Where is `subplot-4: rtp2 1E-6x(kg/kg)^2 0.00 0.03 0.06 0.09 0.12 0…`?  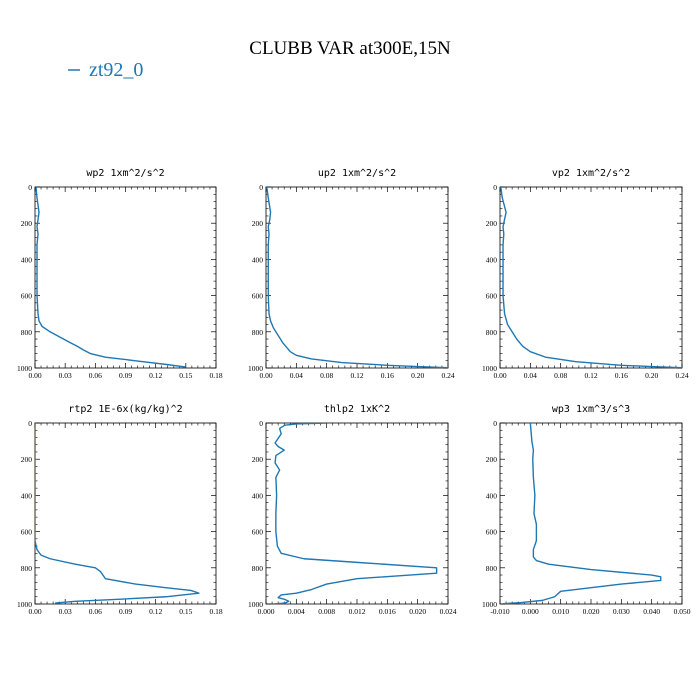 subplot-4: rtp2 1E-6x(kg/kg)^2 0.00 0.03 0.06 0.09 0.12 0… is located at coordinates (120, 510).